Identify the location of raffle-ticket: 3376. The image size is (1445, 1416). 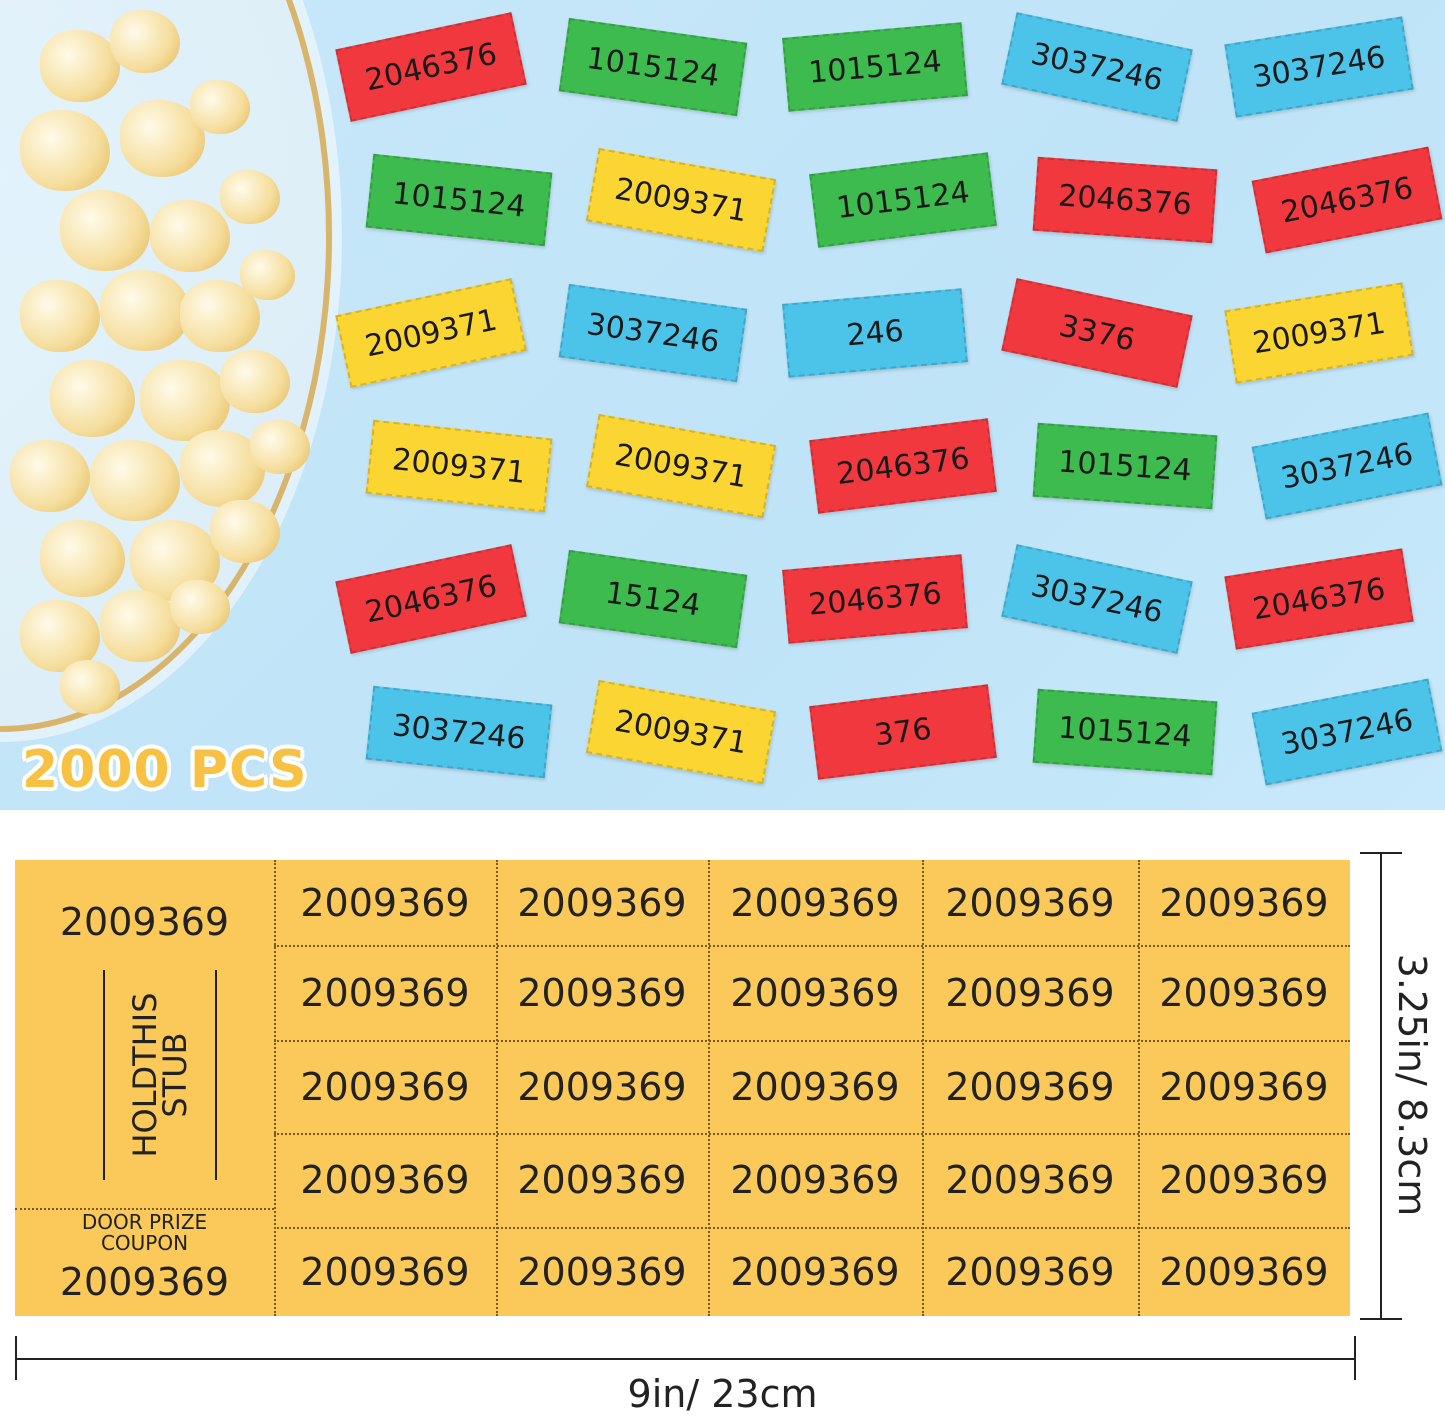
(1097, 333).